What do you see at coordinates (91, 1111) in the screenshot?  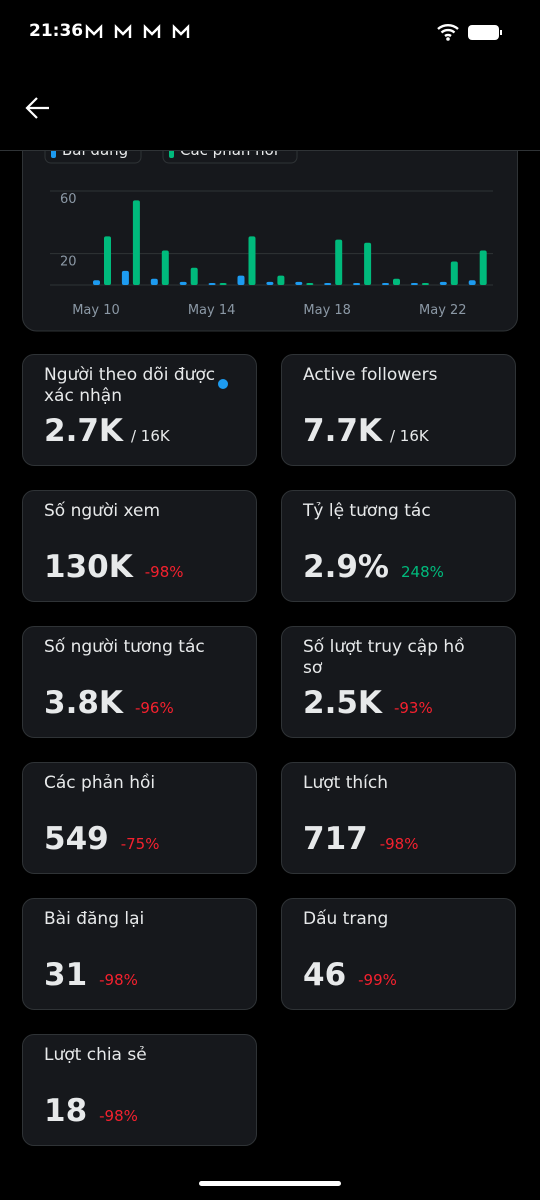 I see `card-value: 18 -98%` at bounding box center [91, 1111].